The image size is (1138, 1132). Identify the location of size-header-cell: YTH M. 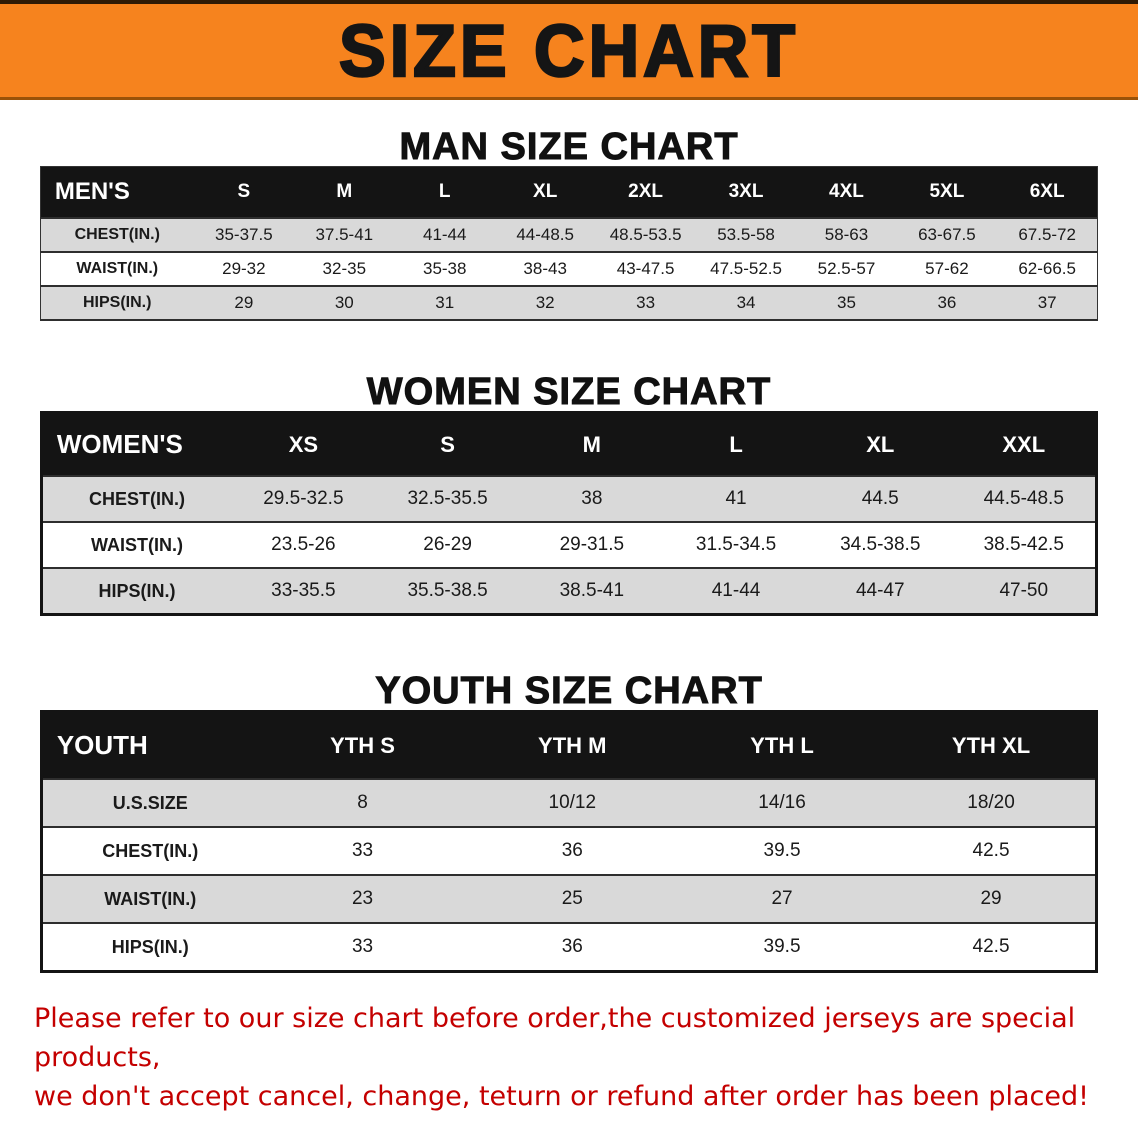
(572, 745).